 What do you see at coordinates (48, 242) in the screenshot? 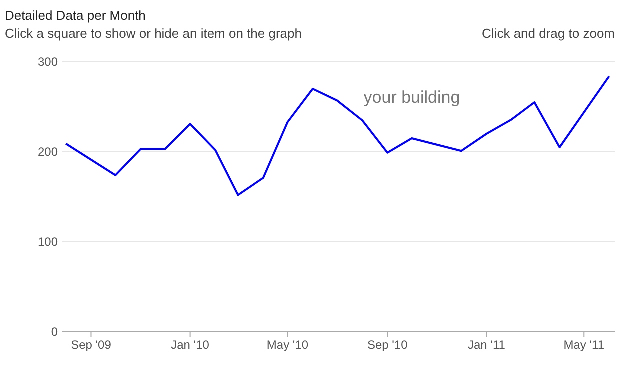
I see `y-tick-label: 100` at bounding box center [48, 242].